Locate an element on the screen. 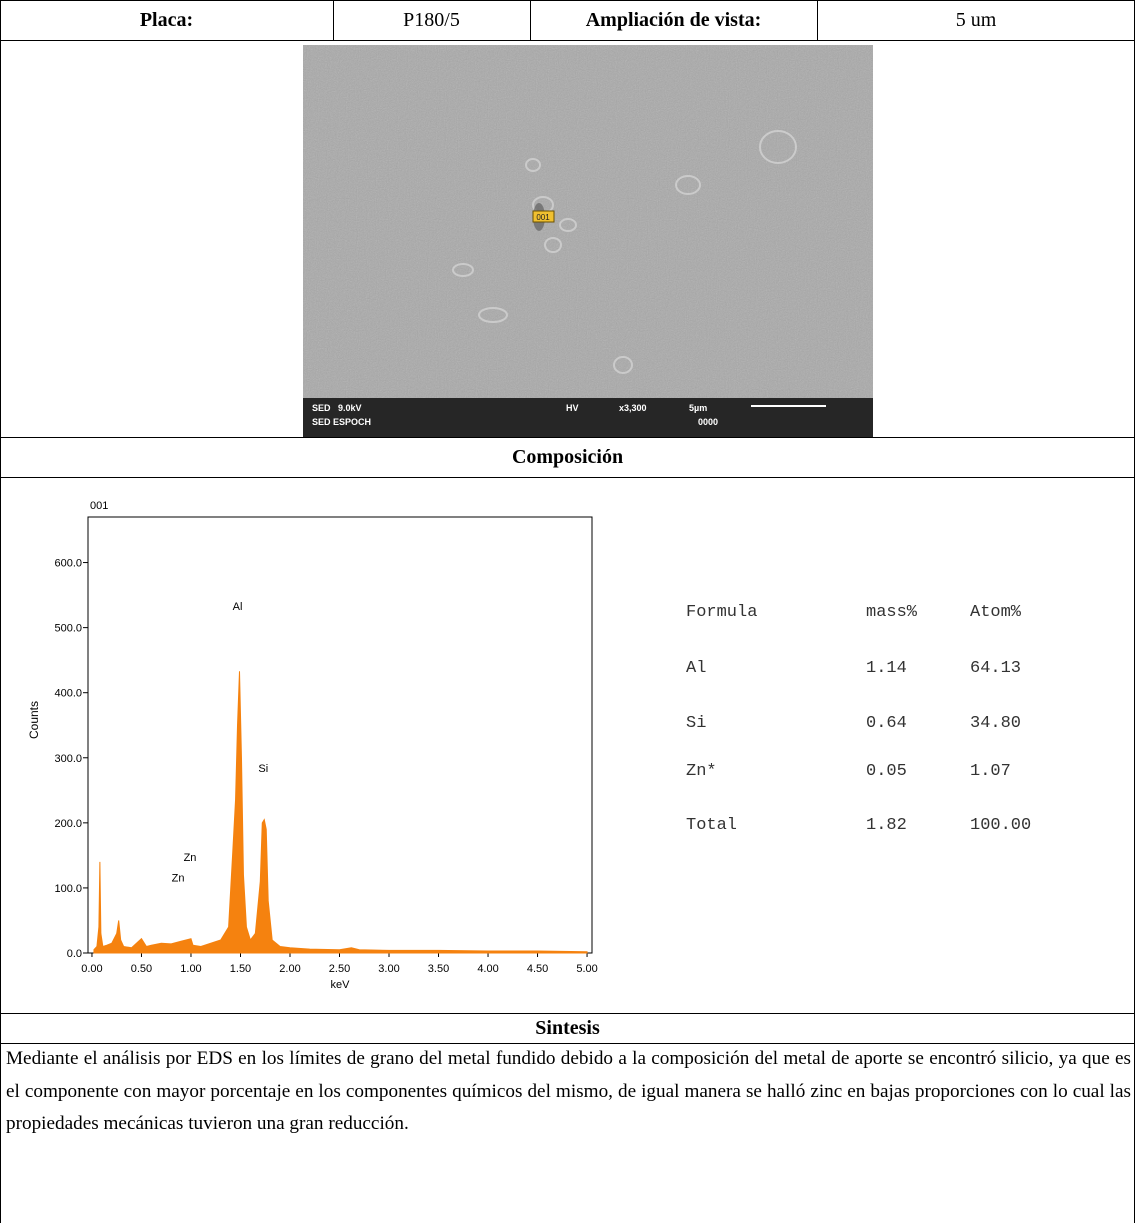  table-cell: 100.00 is located at coordinates (1001, 825).